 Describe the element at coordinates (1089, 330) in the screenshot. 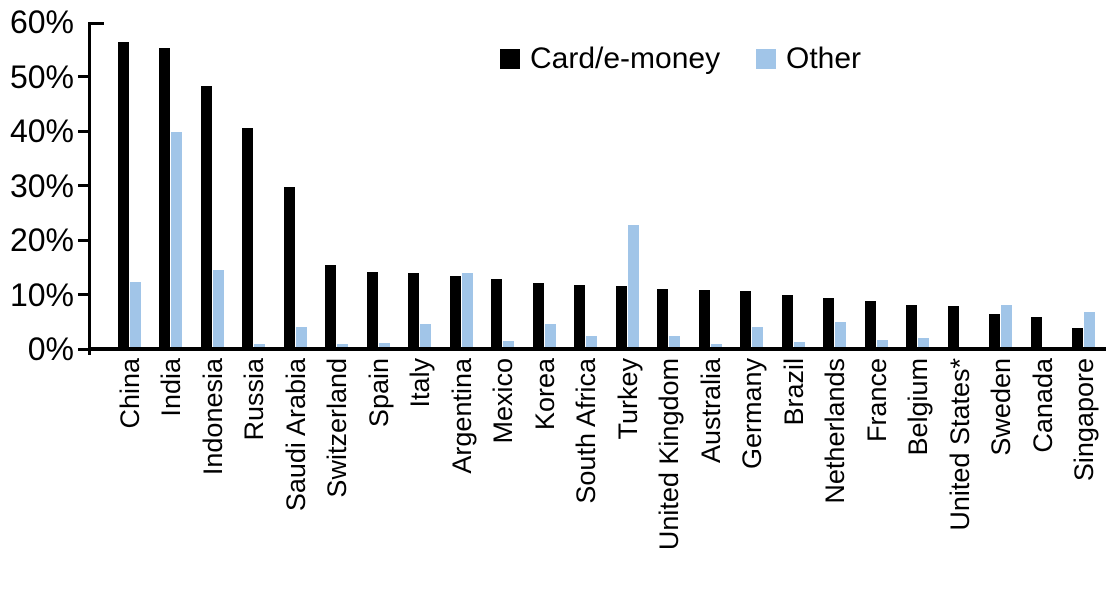

I see `bar-other-singapore` at that location.